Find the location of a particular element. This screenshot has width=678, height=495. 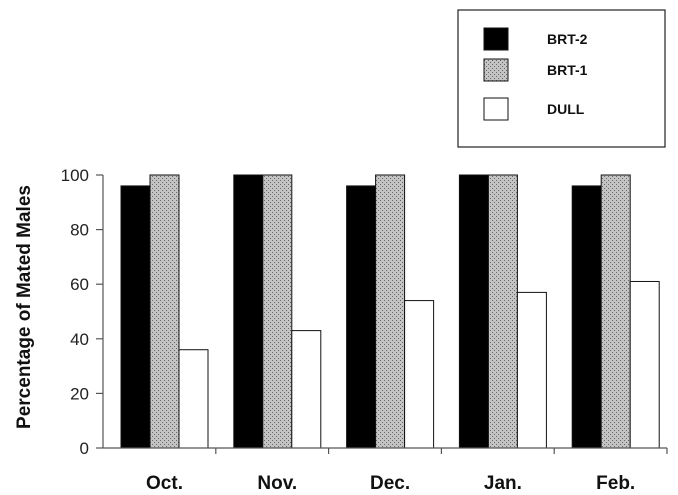

x-tick-label: Feb. is located at coordinates (615, 483).